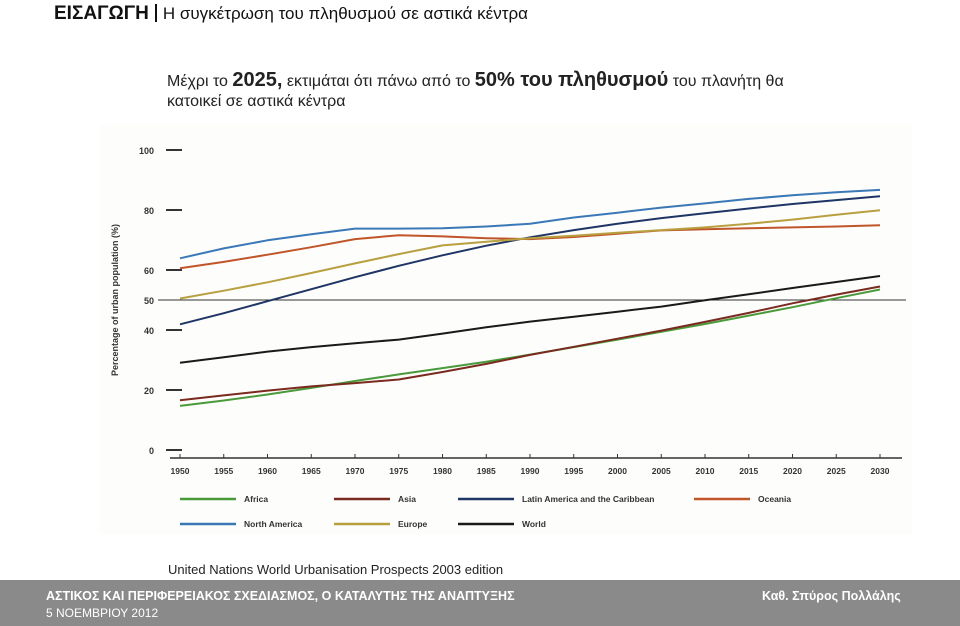 This screenshot has height=626, width=960. I want to click on x-tick-label: 2005, so click(661, 471).